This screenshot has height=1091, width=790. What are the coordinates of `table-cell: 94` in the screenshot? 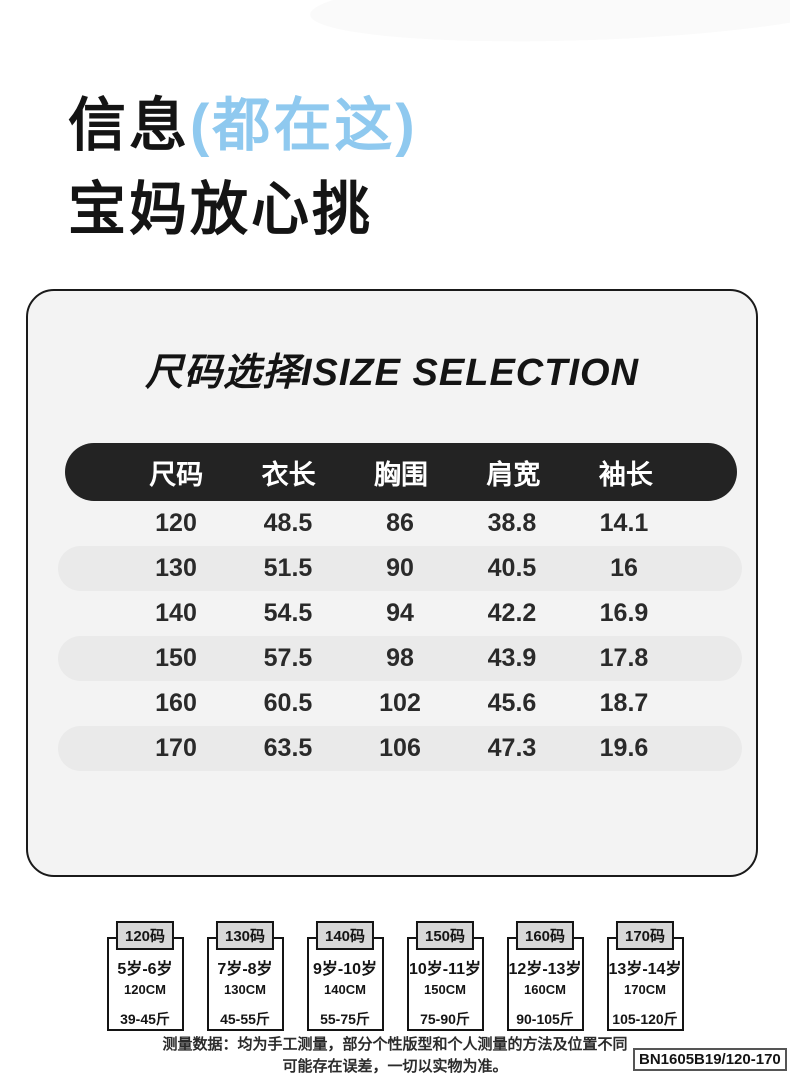 It's located at (400, 613).